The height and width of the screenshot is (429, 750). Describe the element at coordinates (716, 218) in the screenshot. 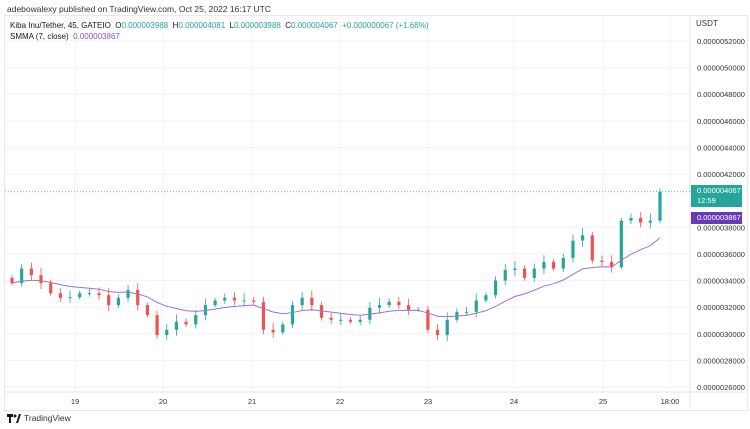

I see `smma-price-label: 0.000003867` at that location.